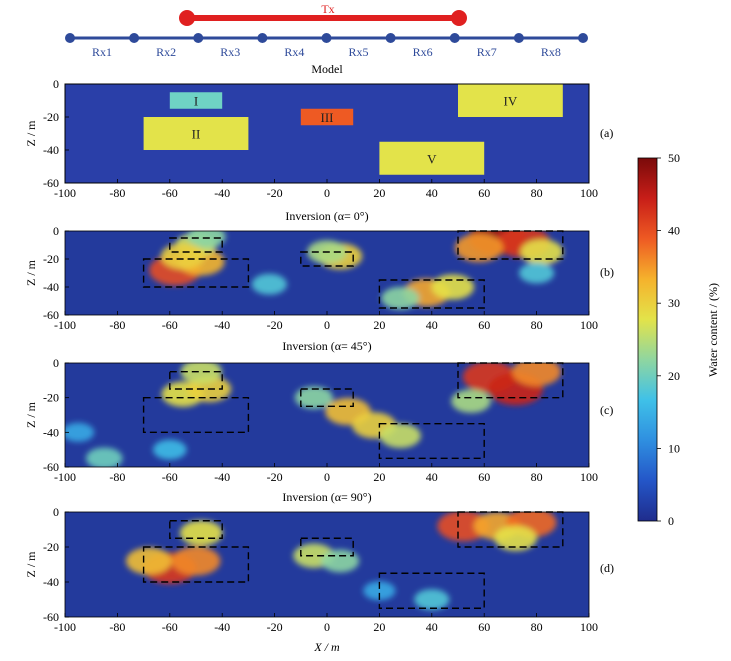 Image resolution: width=731 pixels, height=661 pixels. What do you see at coordinates (326, 52) in the screenshot?
I see `rx-labels: Rx1 Rx2 Rx3 Rx4 Rx5 Rx6 Rx7 Rx8` at bounding box center [326, 52].